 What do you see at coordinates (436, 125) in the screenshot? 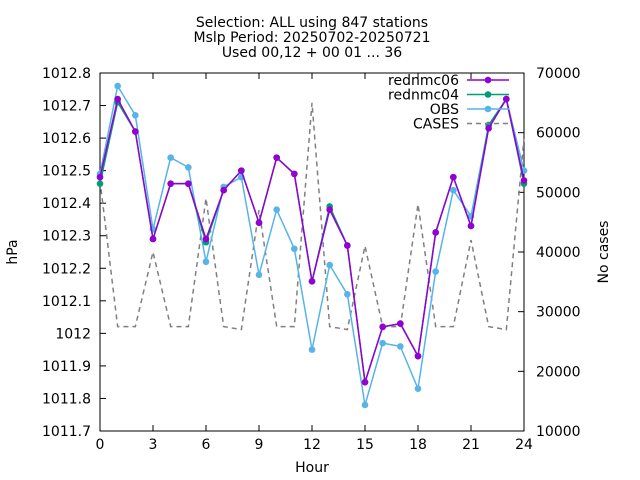
I see `legend-label-cases: CASES` at bounding box center [436, 125].